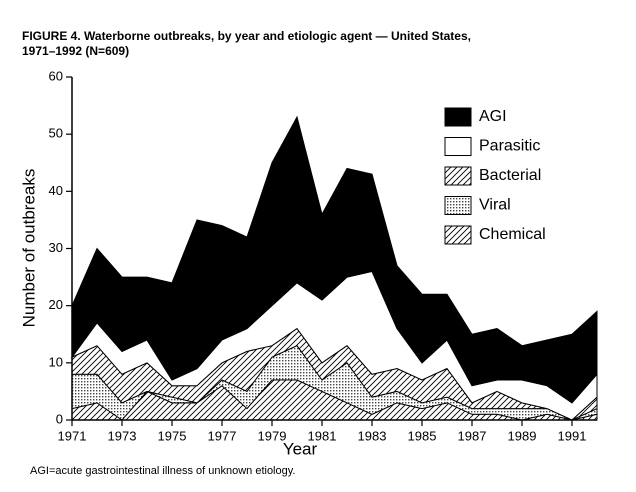  What do you see at coordinates (300, 448) in the screenshot?
I see `x-axis-label: Year` at bounding box center [300, 448].